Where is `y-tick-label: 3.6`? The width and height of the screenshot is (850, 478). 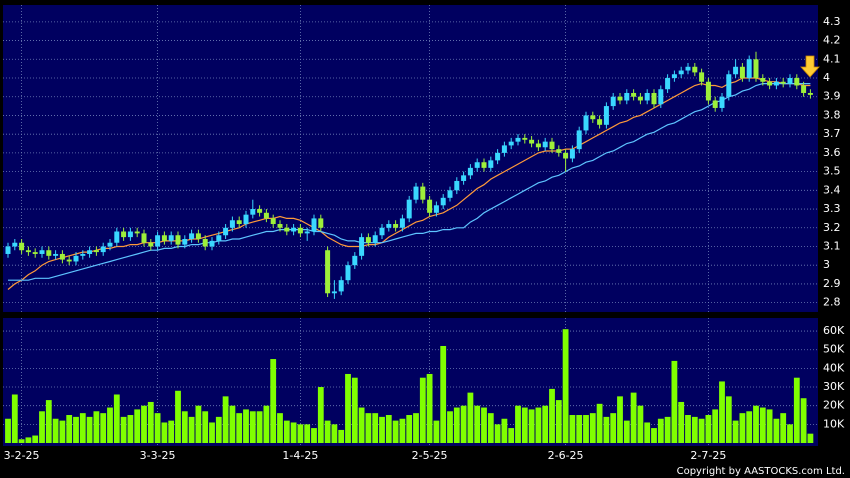
y-tick-label: 3.6 is located at coordinates (832, 152).